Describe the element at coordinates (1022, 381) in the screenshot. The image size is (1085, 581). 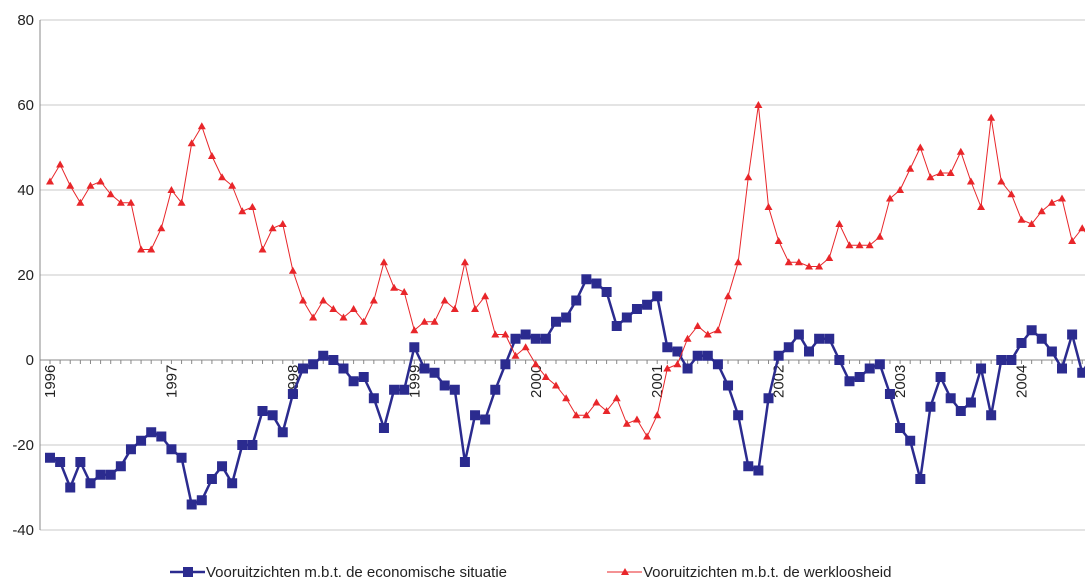
I see `x-tick-label: 2004` at that location.